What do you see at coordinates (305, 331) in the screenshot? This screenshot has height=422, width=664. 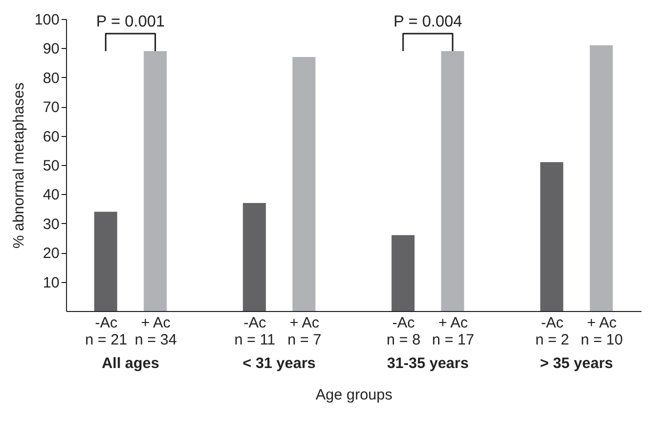 I see `x-tick-label: + Ac n = 7` at bounding box center [305, 331].